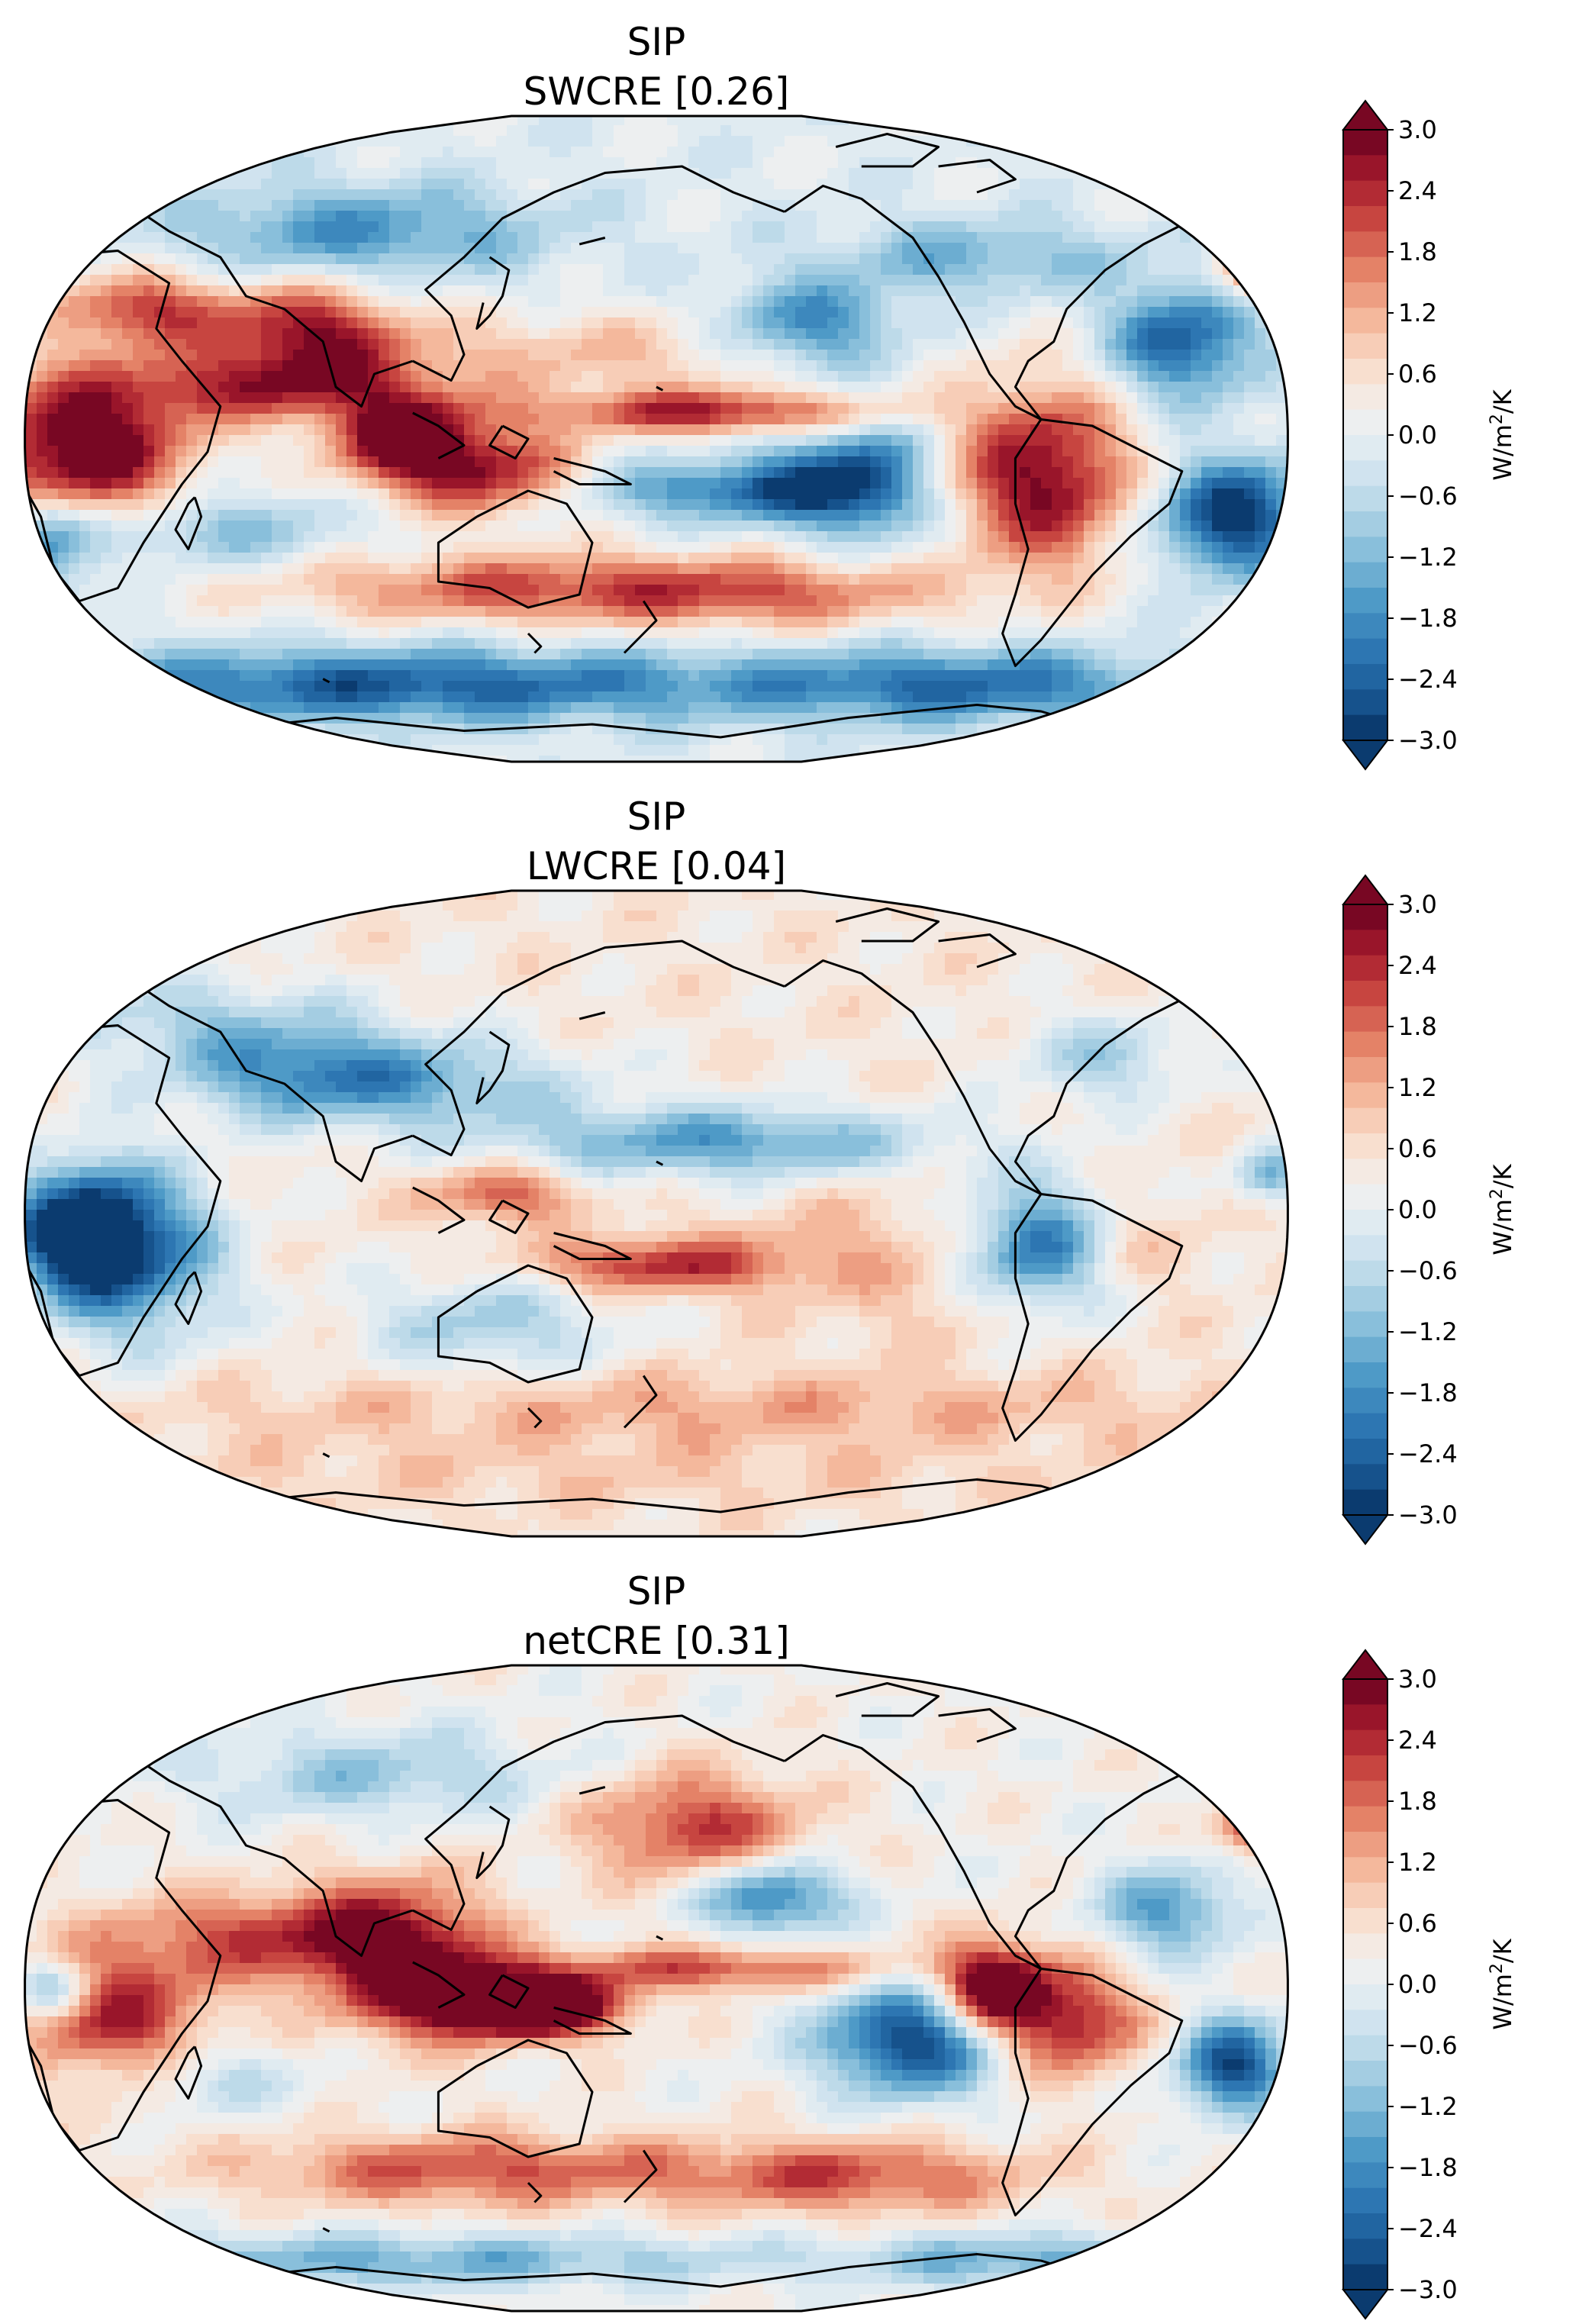 The height and width of the screenshot is (2324, 1576). Describe the element at coordinates (656, 866) in the screenshot. I see `panel-subtitle: LWCRE [0.04]` at that location.